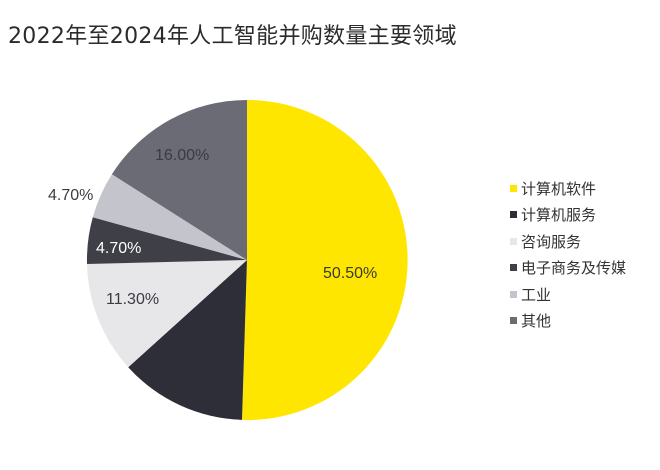 The height and width of the screenshot is (470, 660). What do you see at coordinates (167, 314) in the screenshot?
I see `slice-consulting` at bounding box center [167, 314].